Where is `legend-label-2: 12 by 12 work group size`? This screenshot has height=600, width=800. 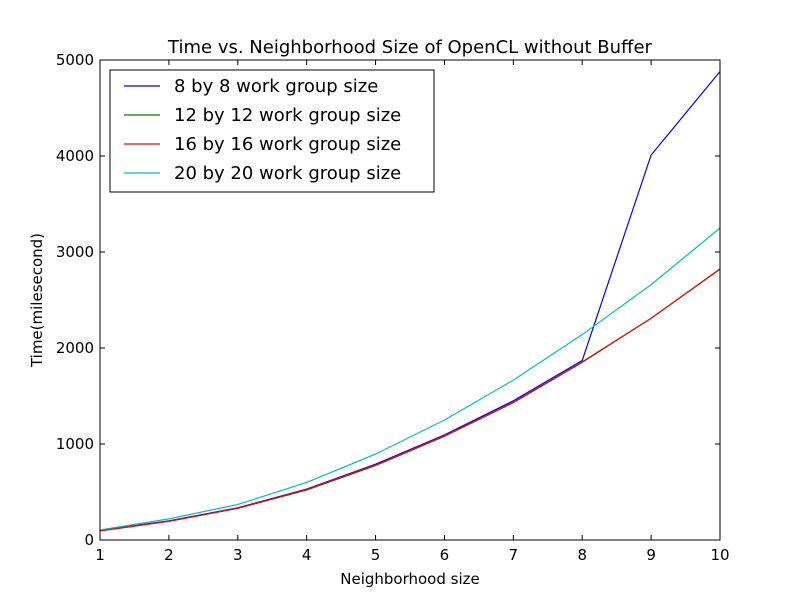 legend-label-2: 12 by 12 work group size is located at coordinates (287, 115).